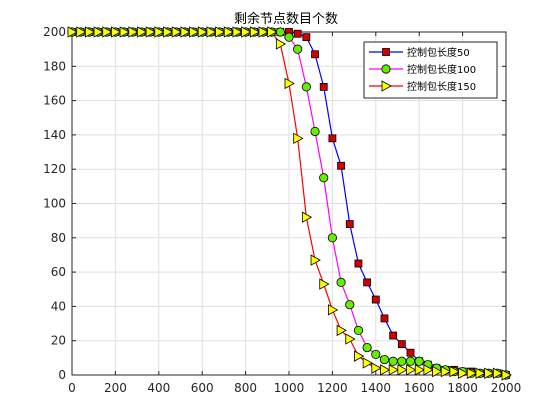 The image size is (560, 420). Describe the element at coordinates (54, 101) in the screenshot. I see `y-tick-label: 160` at that location.